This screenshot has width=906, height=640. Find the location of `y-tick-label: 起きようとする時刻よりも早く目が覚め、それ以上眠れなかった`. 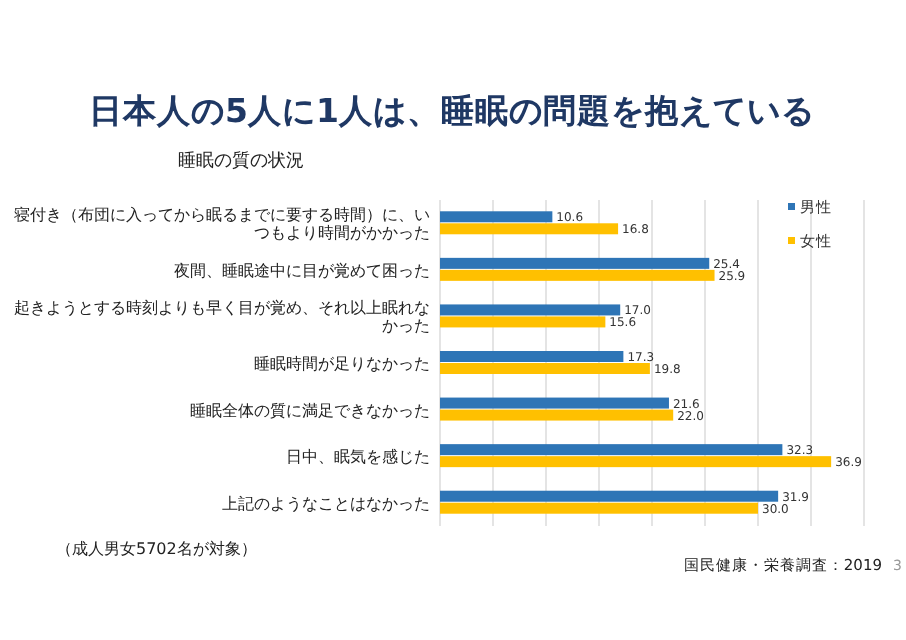

y-tick-label: 起きようとする時刻よりも早く目が覚め、それ以上眠れなかった is located at coordinates (222, 317).